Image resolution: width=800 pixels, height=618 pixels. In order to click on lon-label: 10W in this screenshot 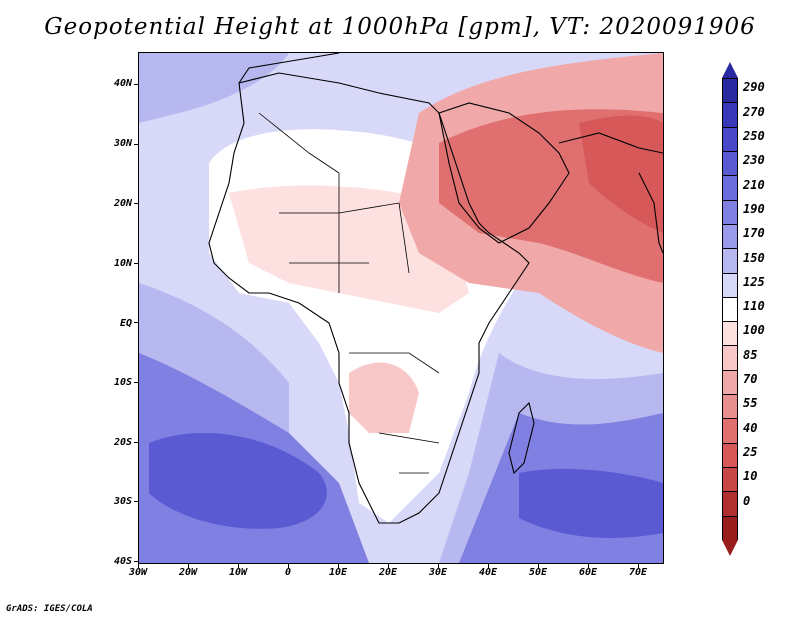, I will do `click(238, 572)`.